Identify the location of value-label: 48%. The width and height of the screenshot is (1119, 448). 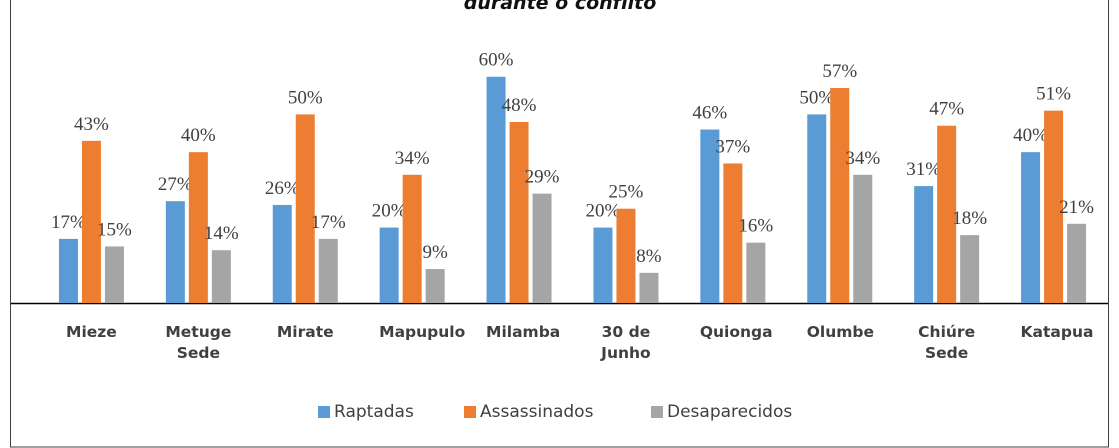
(519, 105).